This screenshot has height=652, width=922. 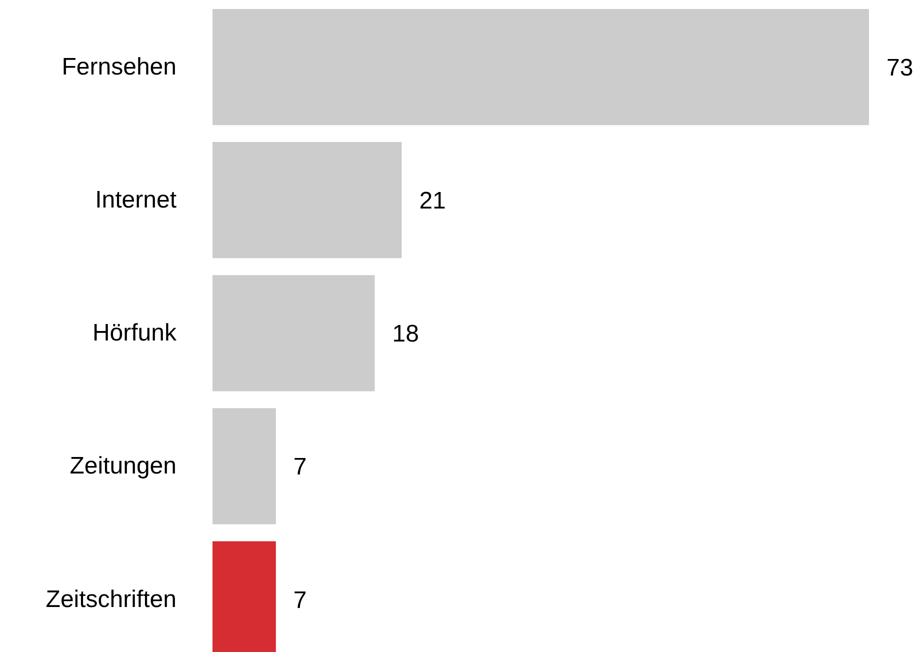 What do you see at coordinates (135, 333) in the screenshot?
I see `y-tick-label: Hörfunk` at bounding box center [135, 333].